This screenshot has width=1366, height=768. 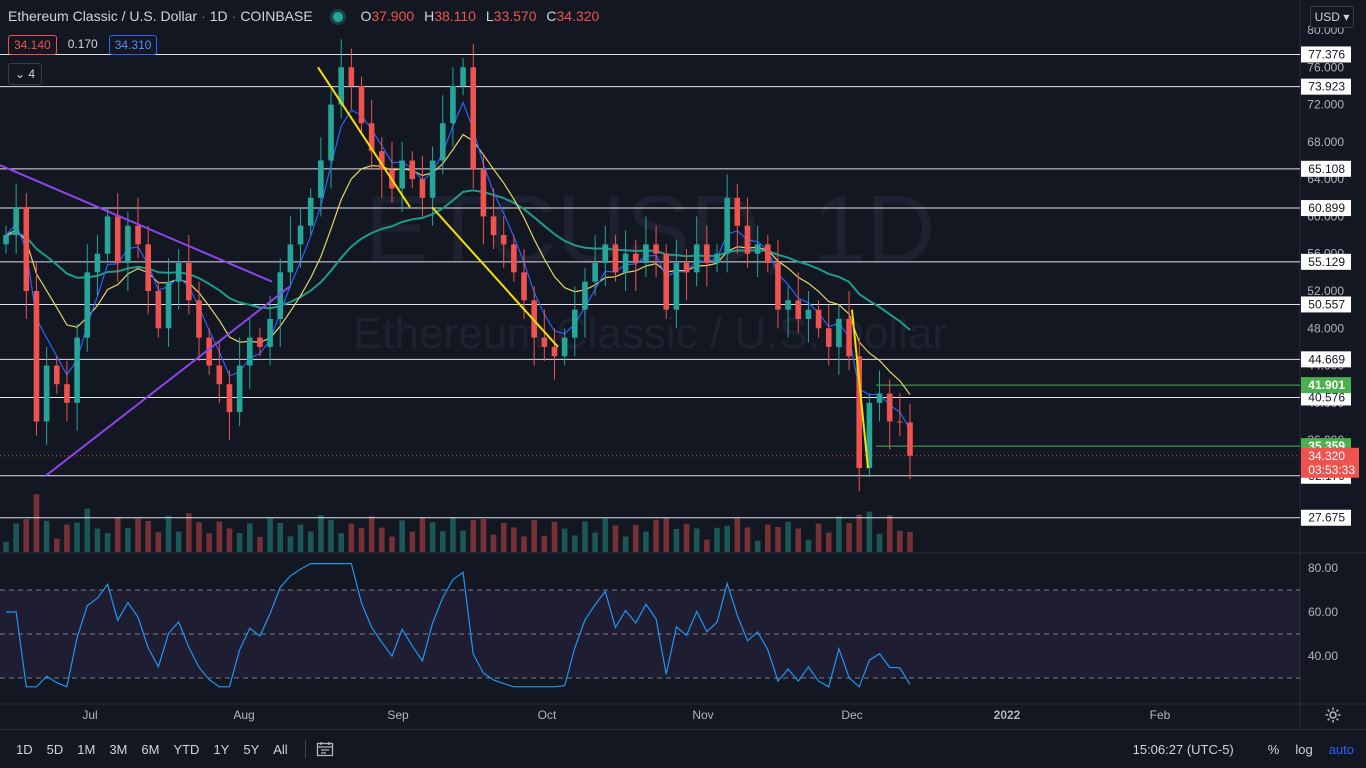 I want to click on timeframe-ytd: YTD, so click(x=186, y=749).